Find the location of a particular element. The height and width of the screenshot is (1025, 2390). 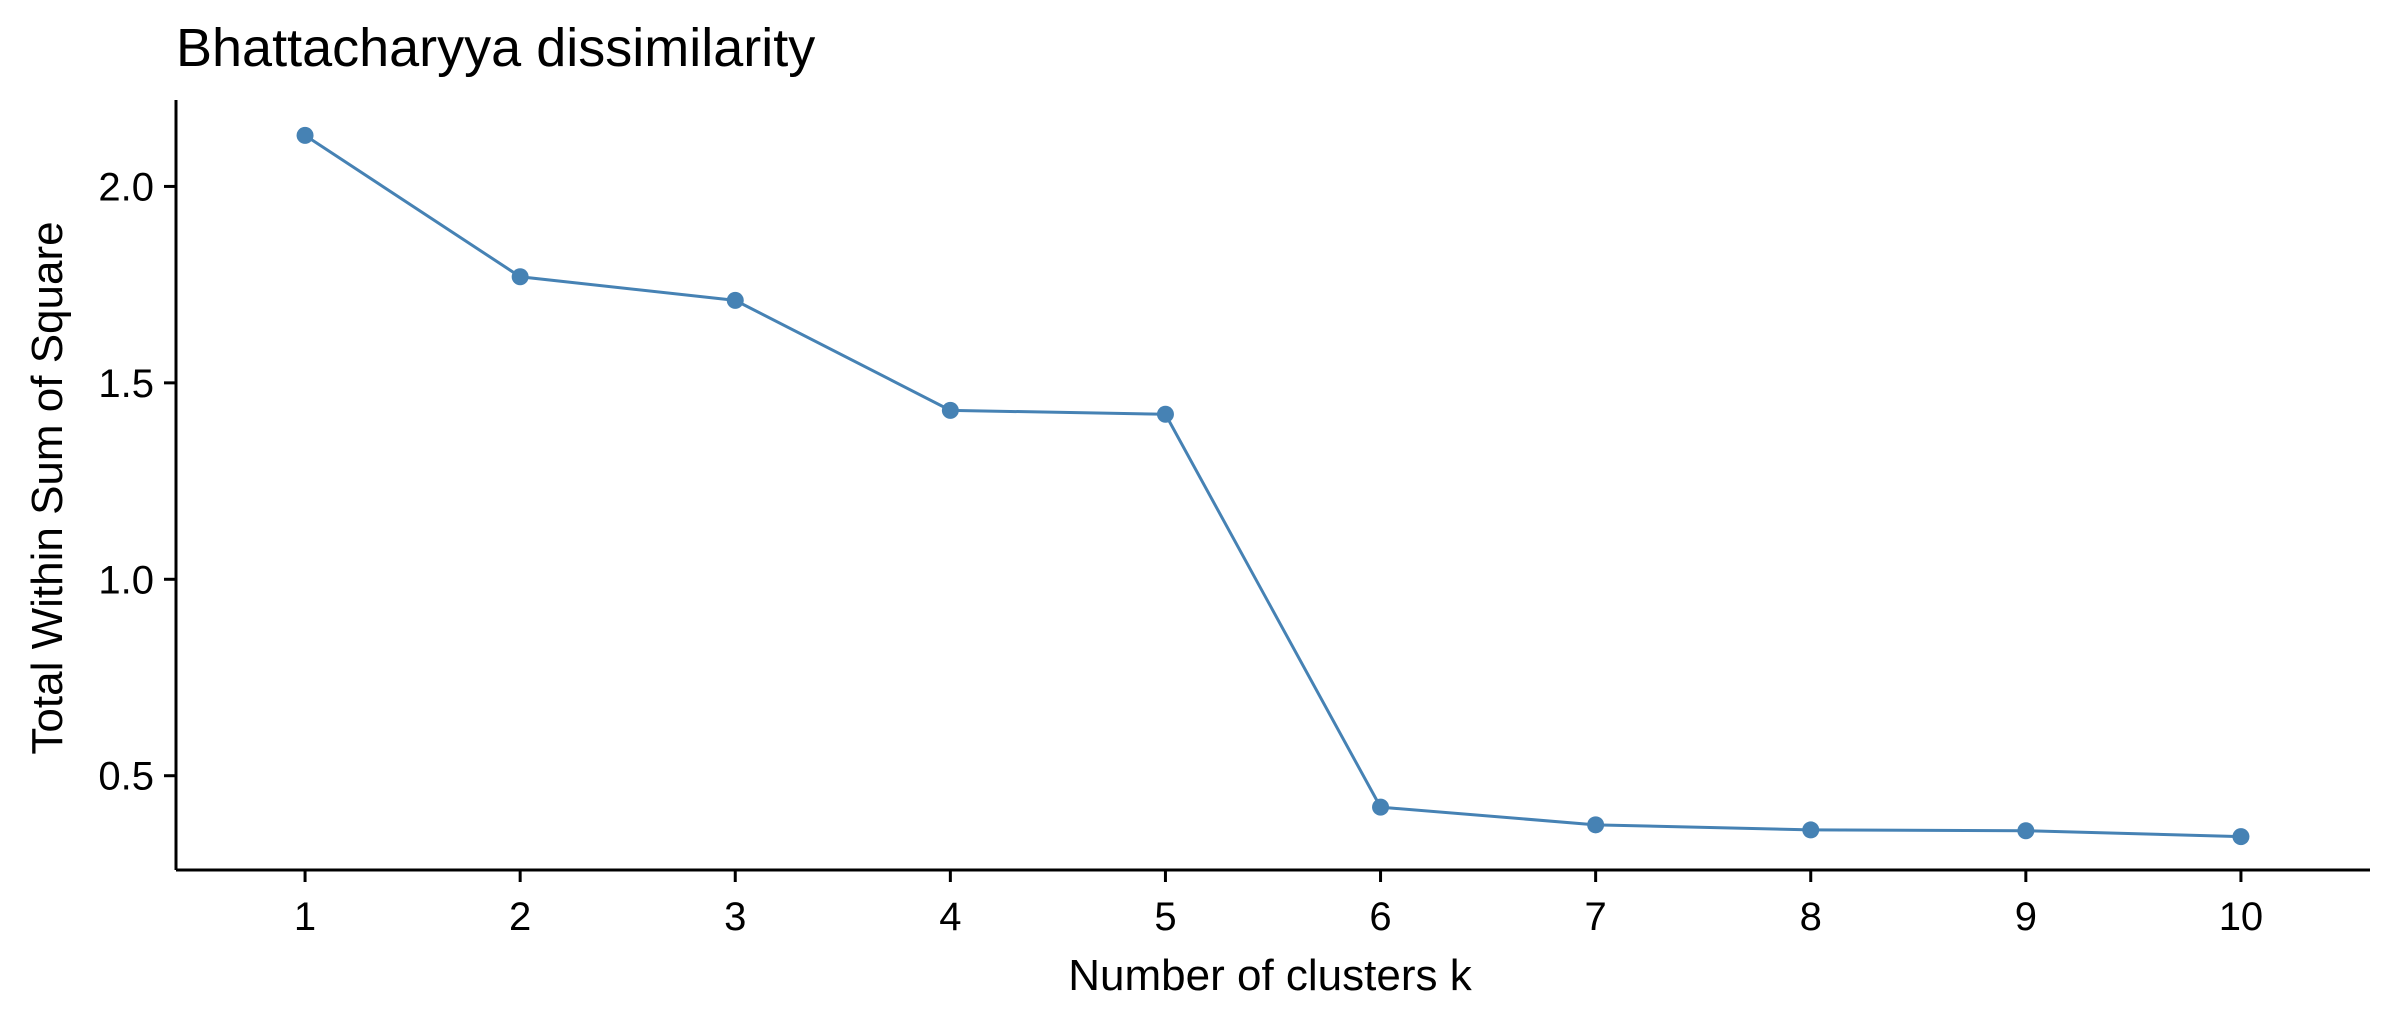

x-tick-label: 8 is located at coordinates (1811, 917).